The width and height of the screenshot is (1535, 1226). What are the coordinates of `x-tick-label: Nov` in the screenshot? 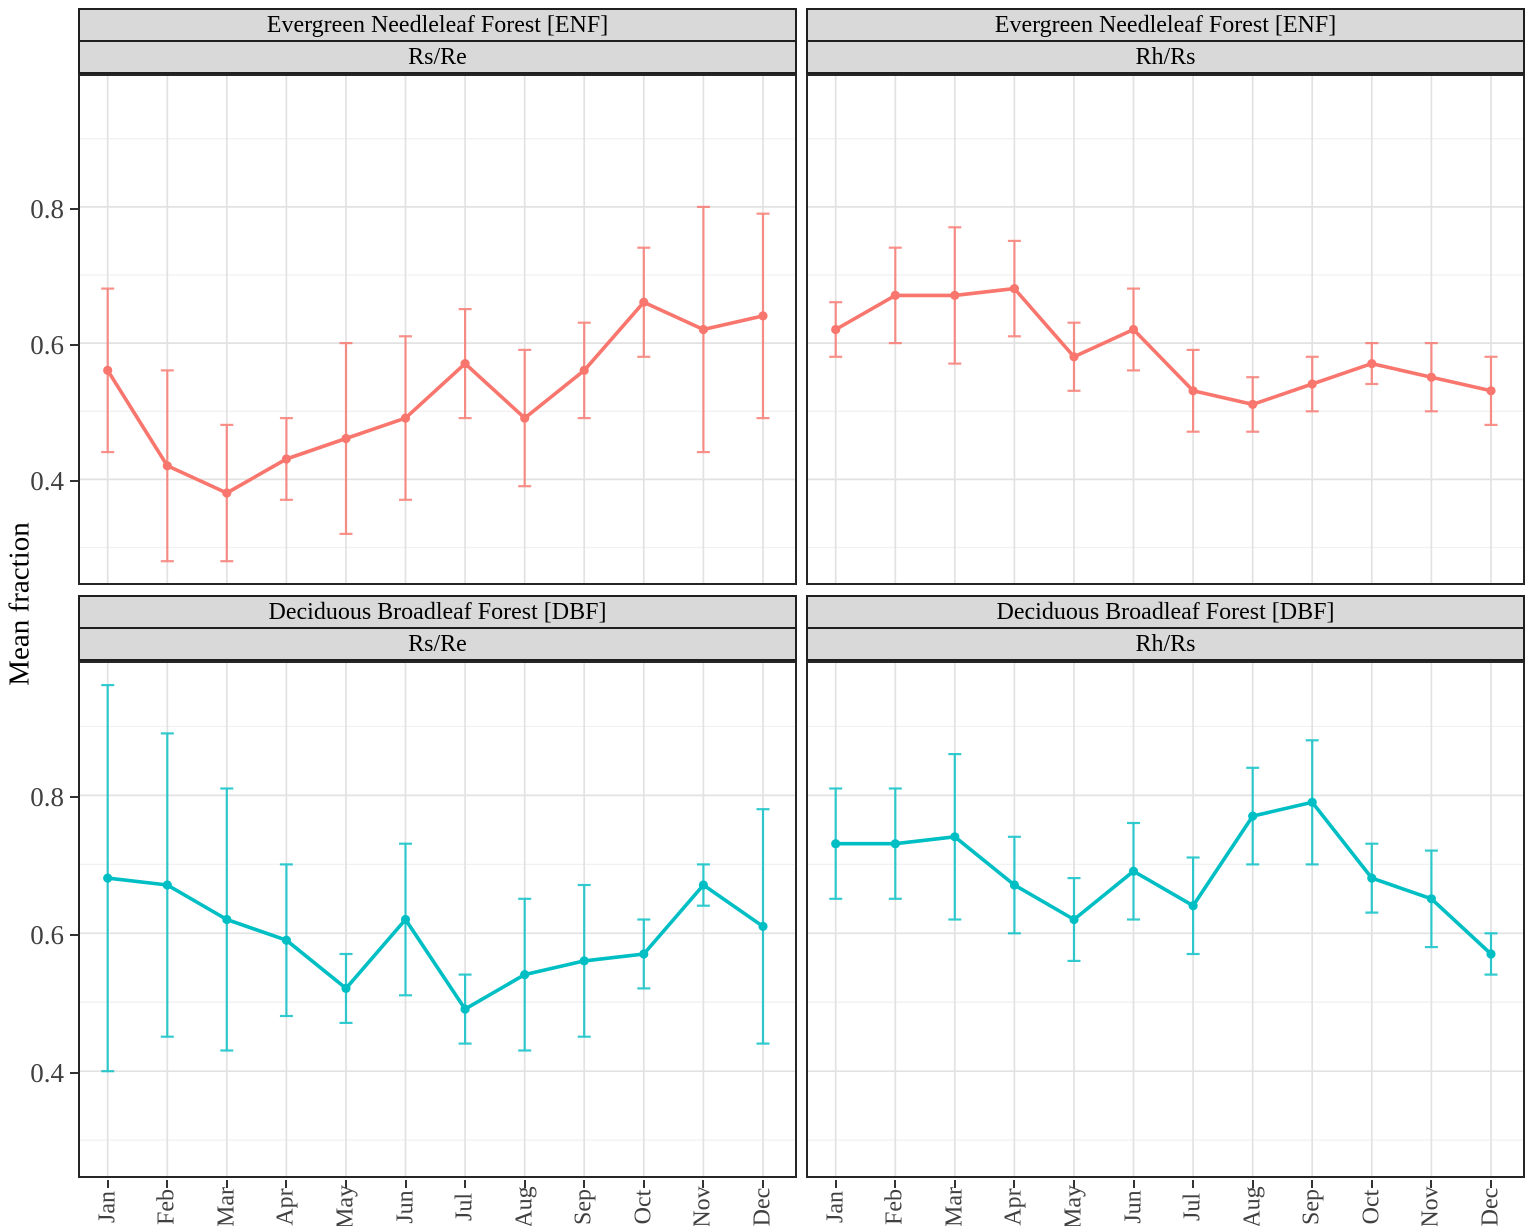 It's located at (702, 1206).